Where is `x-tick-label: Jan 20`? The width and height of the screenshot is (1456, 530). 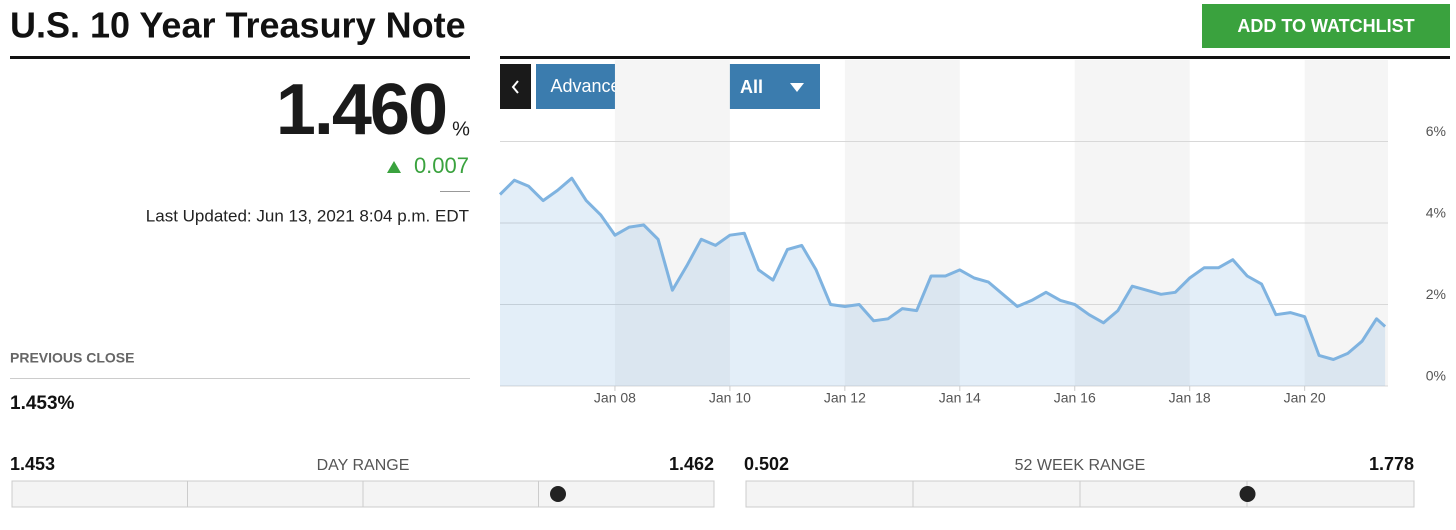
x-tick-label: Jan 20 is located at coordinates (1305, 398).